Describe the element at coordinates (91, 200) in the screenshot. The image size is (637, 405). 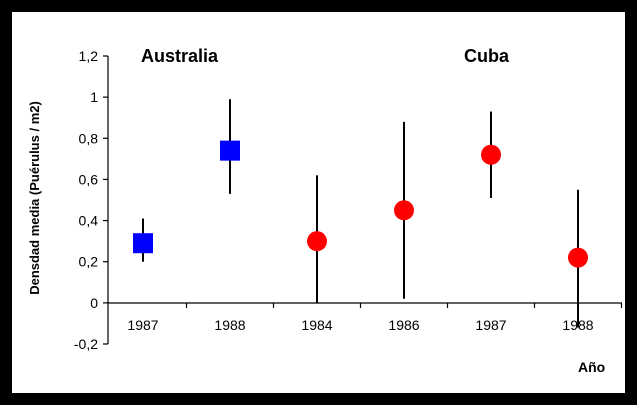
I see `y-ticks: 1,2 1 0,8 0,6 0,4 0,2 0 -0,2` at that location.